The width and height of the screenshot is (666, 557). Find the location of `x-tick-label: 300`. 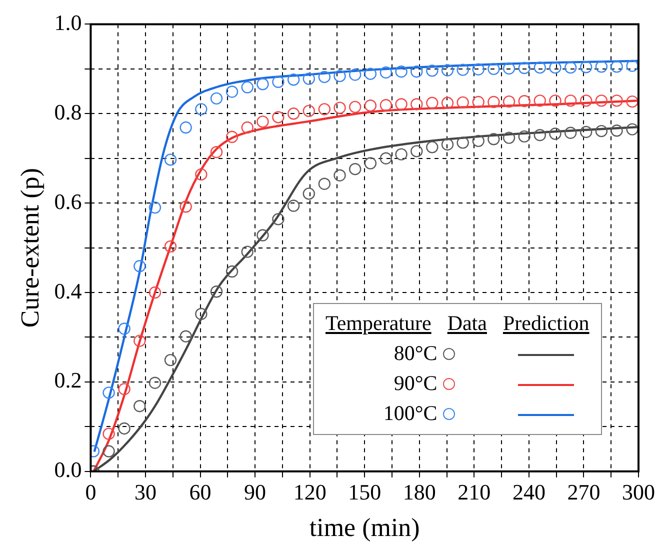

x-tick-label: 300 is located at coordinates (638, 491).